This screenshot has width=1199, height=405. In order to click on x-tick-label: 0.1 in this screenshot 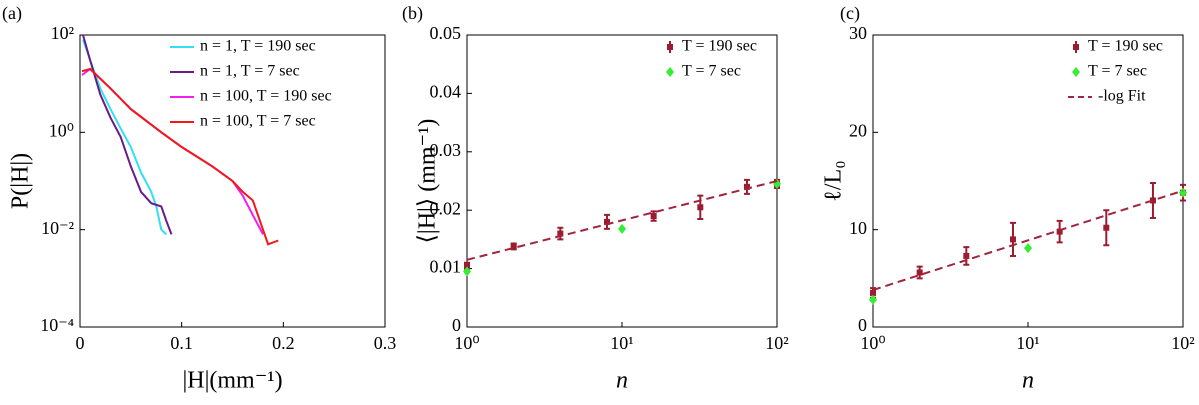, I will do `click(181, 343)`.